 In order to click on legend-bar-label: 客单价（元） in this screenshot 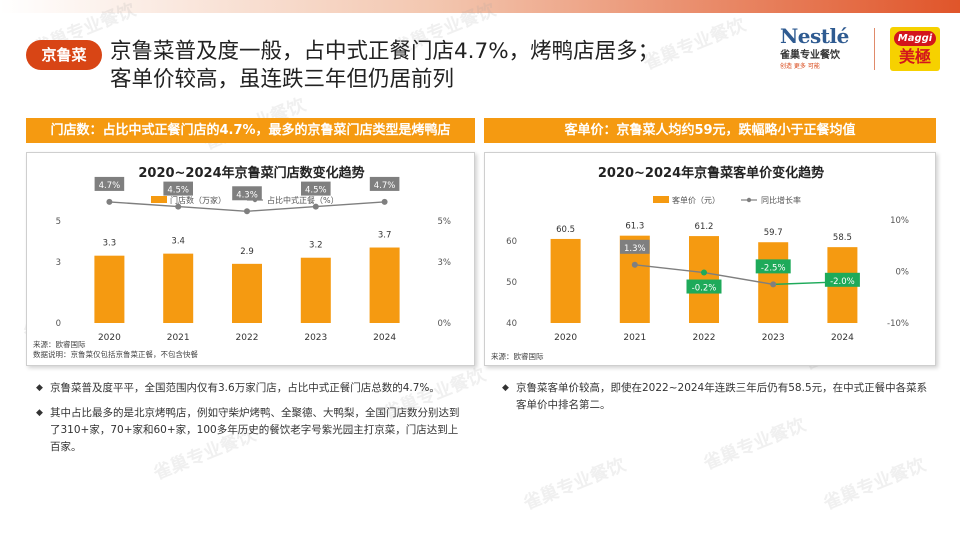, I will do `click(696, 200)`.